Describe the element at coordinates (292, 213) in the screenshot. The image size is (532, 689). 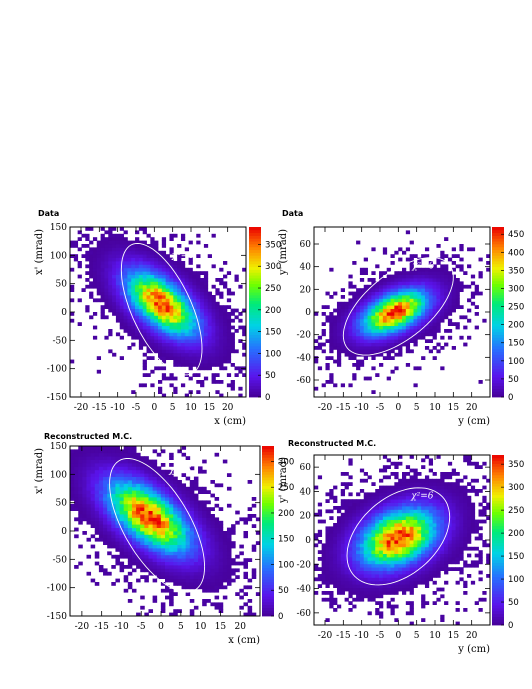
I see `panel-title: Data` at that location.